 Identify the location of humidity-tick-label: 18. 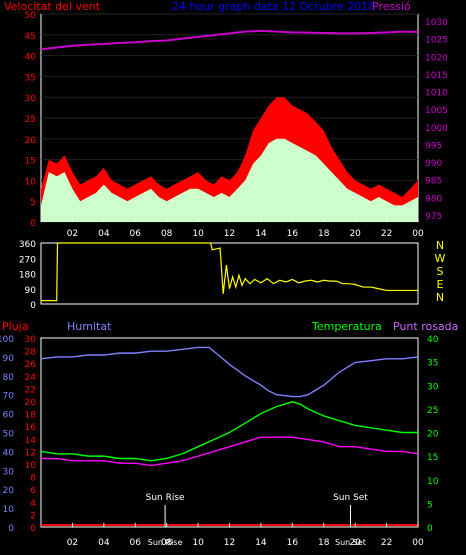
(31, 416).